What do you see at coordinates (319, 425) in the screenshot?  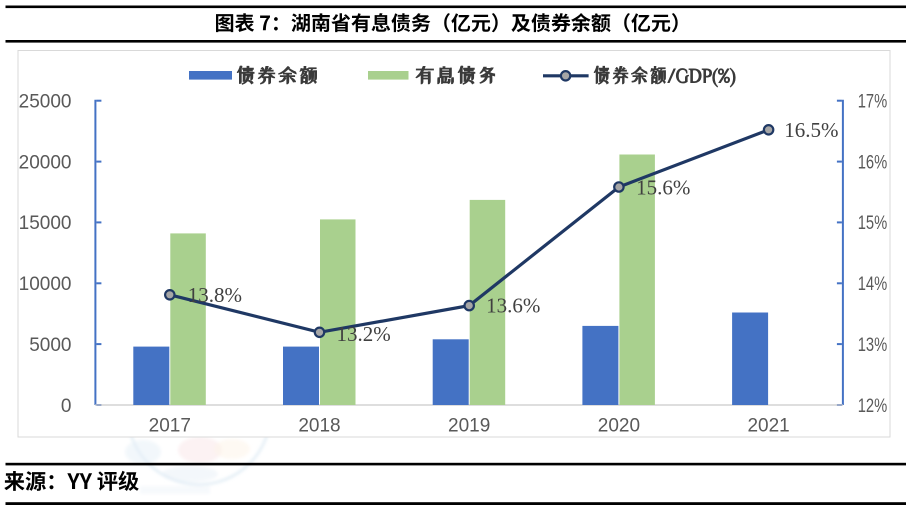 I see `svg-text: 2018` at bounding box center [319, 425].